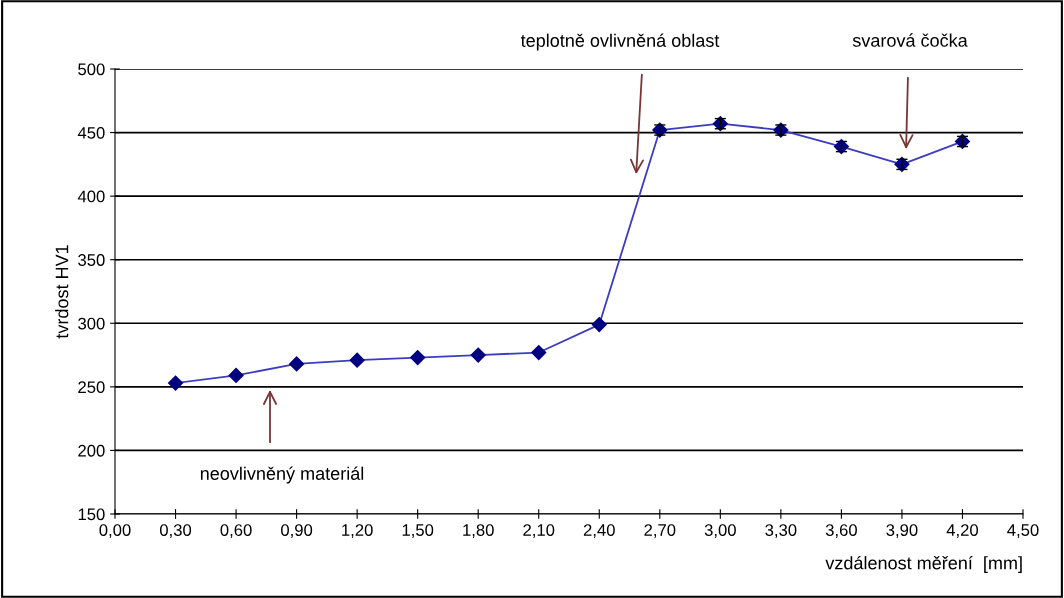 The width and height of the screenshot is (1064, 598). I want to click on x-tick-label: 1,20, so click(357, 531).